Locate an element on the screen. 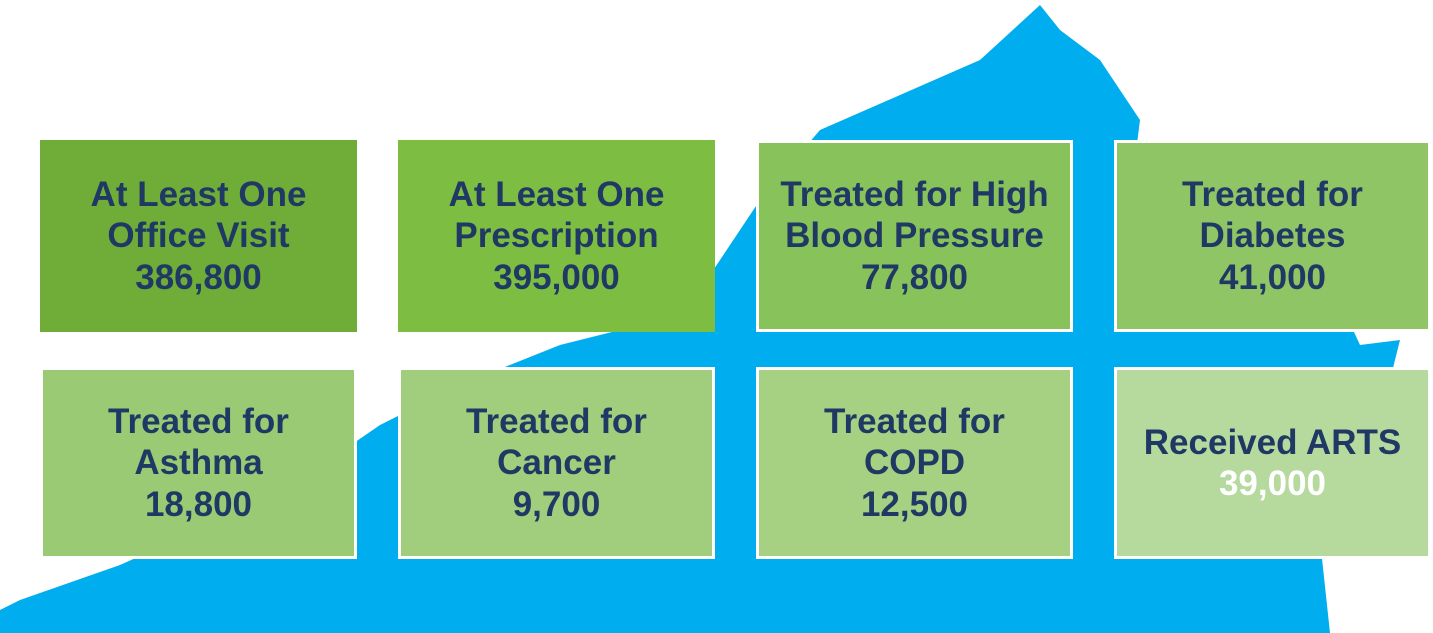 This screenshot has height=633, width=1433. tile: Treated for Asthma 18,800 is located at coordinates (198, 463).